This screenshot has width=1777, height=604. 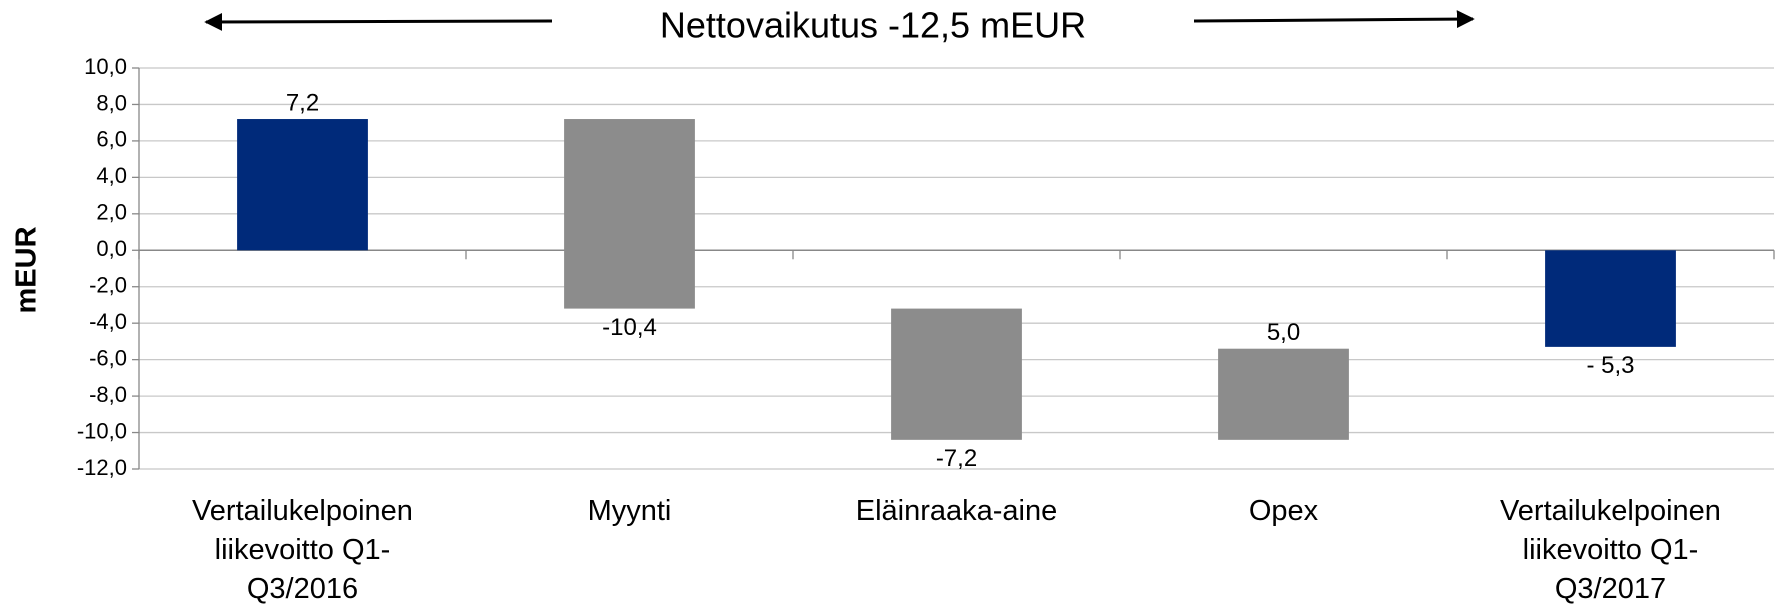 What do you see at coordinates (1610, 365) in the screenshot?
I see `value-label: - 5,3` at bounding box center [1610, 365].